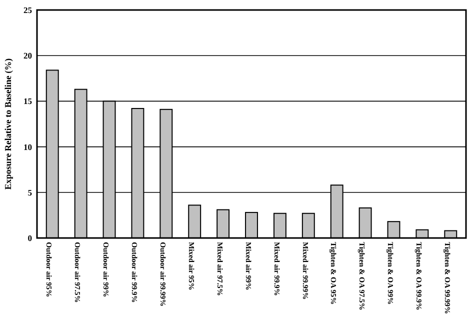  What do you see at coordinates (8, 124) in the screenshot?
I see `y-axis-title: Exposure Relative to Baseline (%)` at bounding box center [8, 124].